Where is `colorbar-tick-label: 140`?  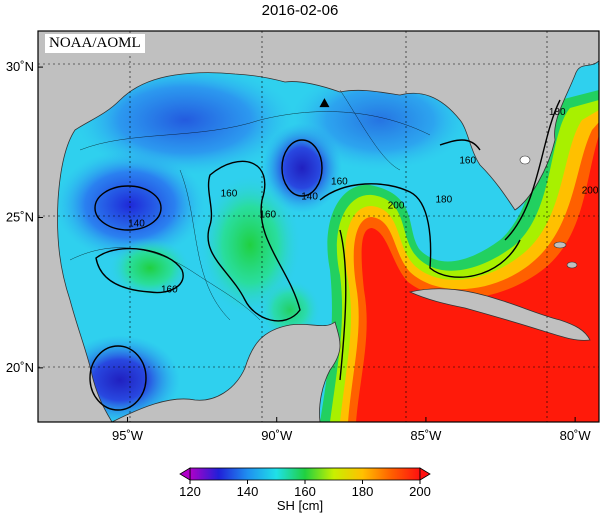 colorbar-tick-label: 140 is located at coordinates (248, 491).